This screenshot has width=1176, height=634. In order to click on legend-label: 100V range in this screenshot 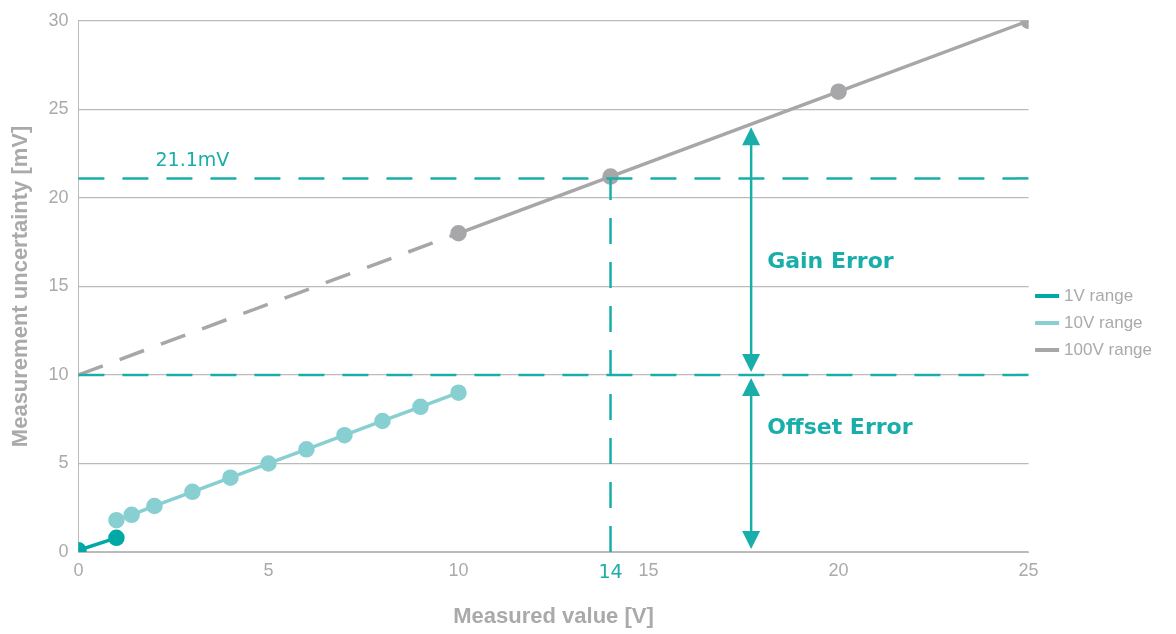, I will do `click(1108, 349)`.